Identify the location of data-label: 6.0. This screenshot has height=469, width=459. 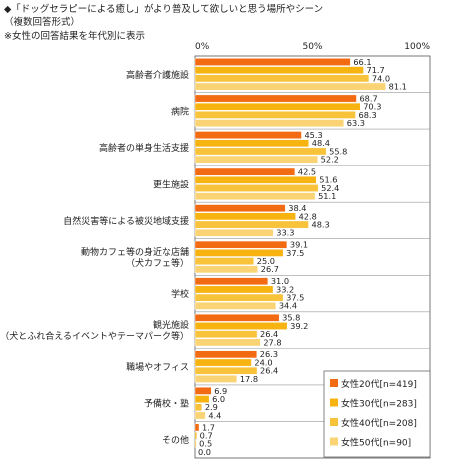
(218, 399).